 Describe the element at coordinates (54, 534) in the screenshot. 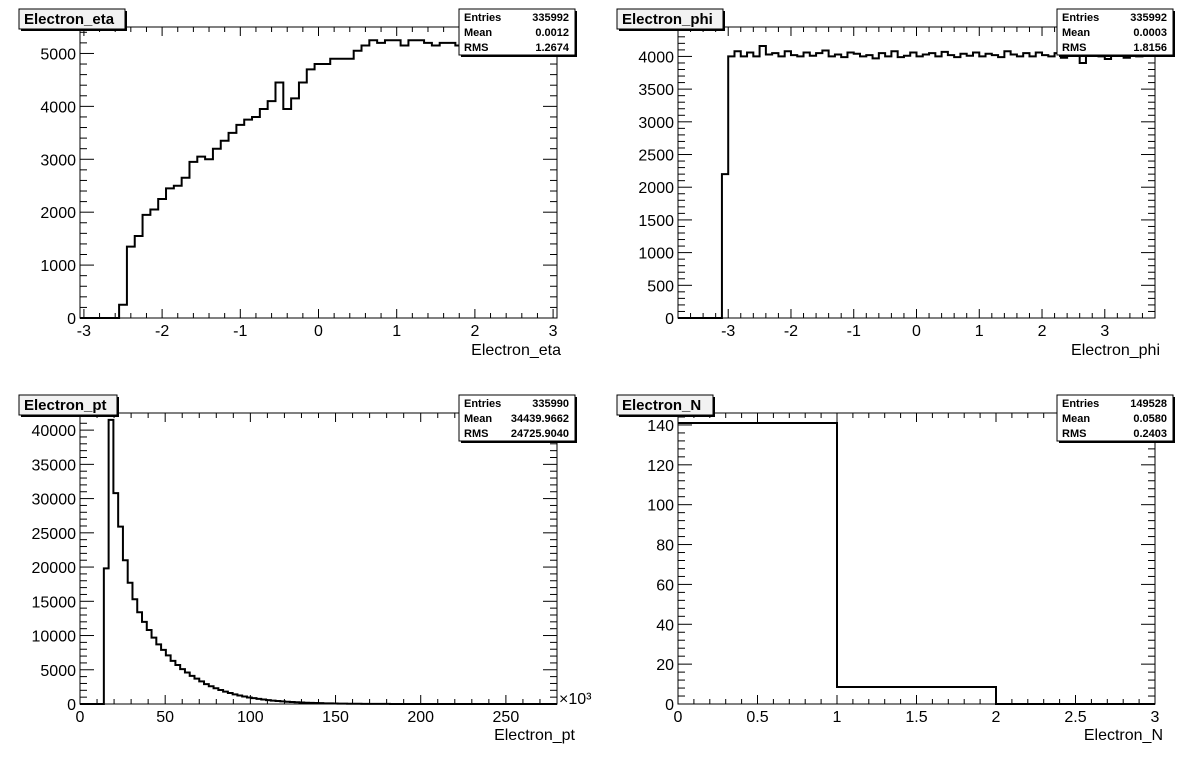

I see `y-tick-label: 25000` at that location.